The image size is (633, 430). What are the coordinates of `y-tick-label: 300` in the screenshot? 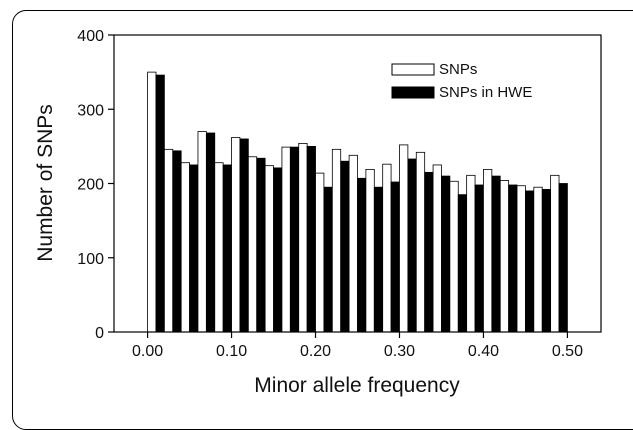 It's located at (90, 110).